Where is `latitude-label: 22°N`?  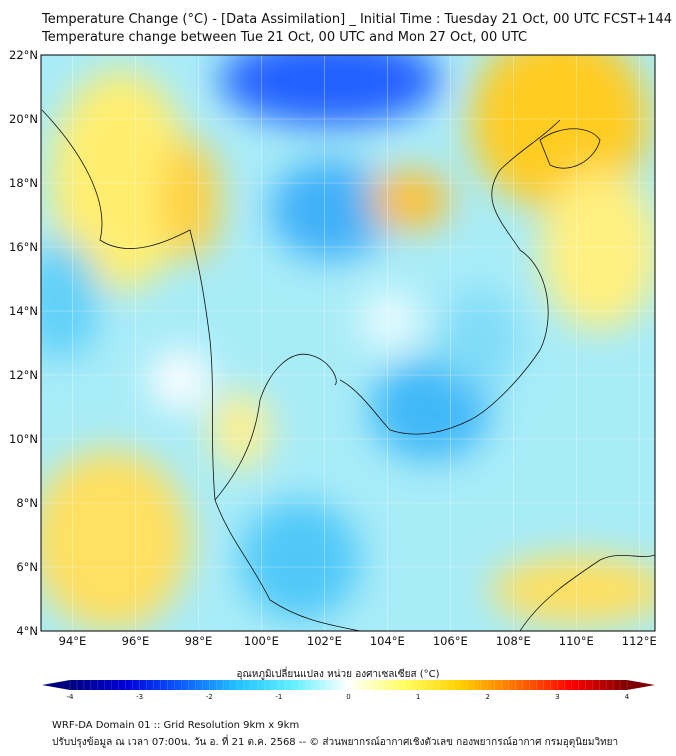
latitude-label: 22°N is located at coordinates (23, 55).